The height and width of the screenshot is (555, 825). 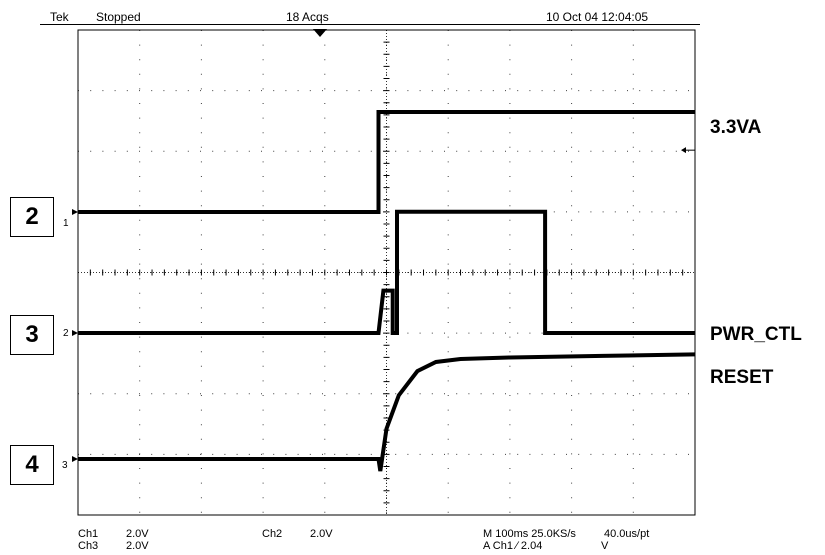 I want to click on readout-ch3-scale: 2.0V, so click(x=137, y=546).